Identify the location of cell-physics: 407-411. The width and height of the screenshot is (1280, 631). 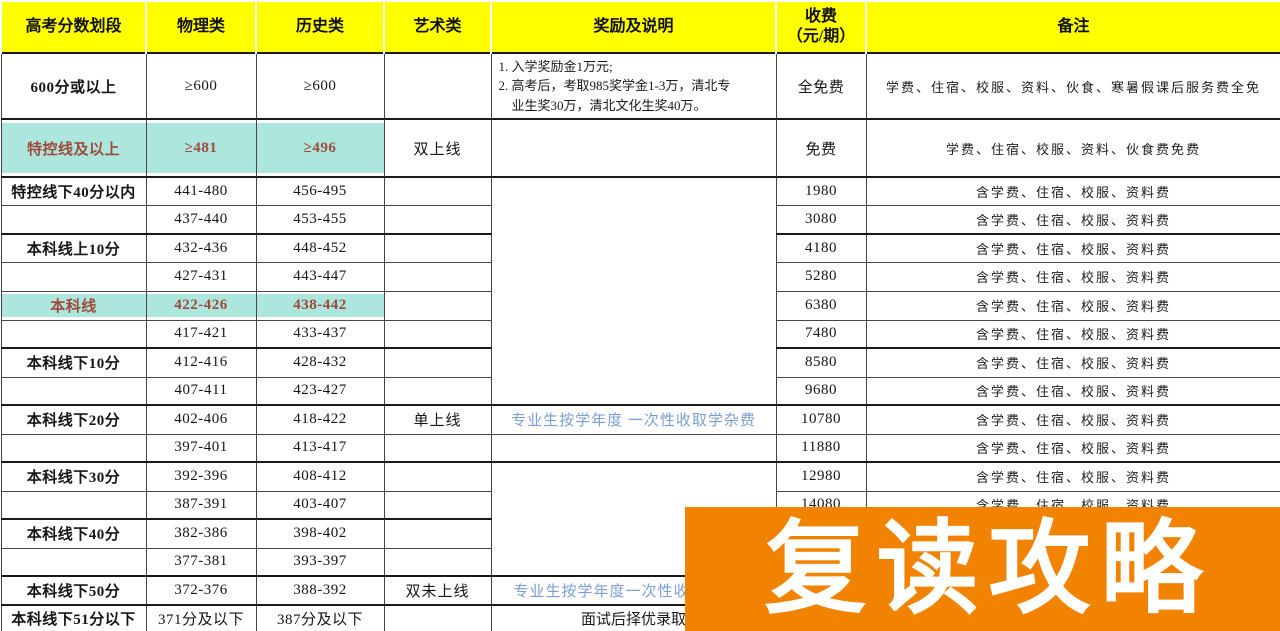
(201, 391).